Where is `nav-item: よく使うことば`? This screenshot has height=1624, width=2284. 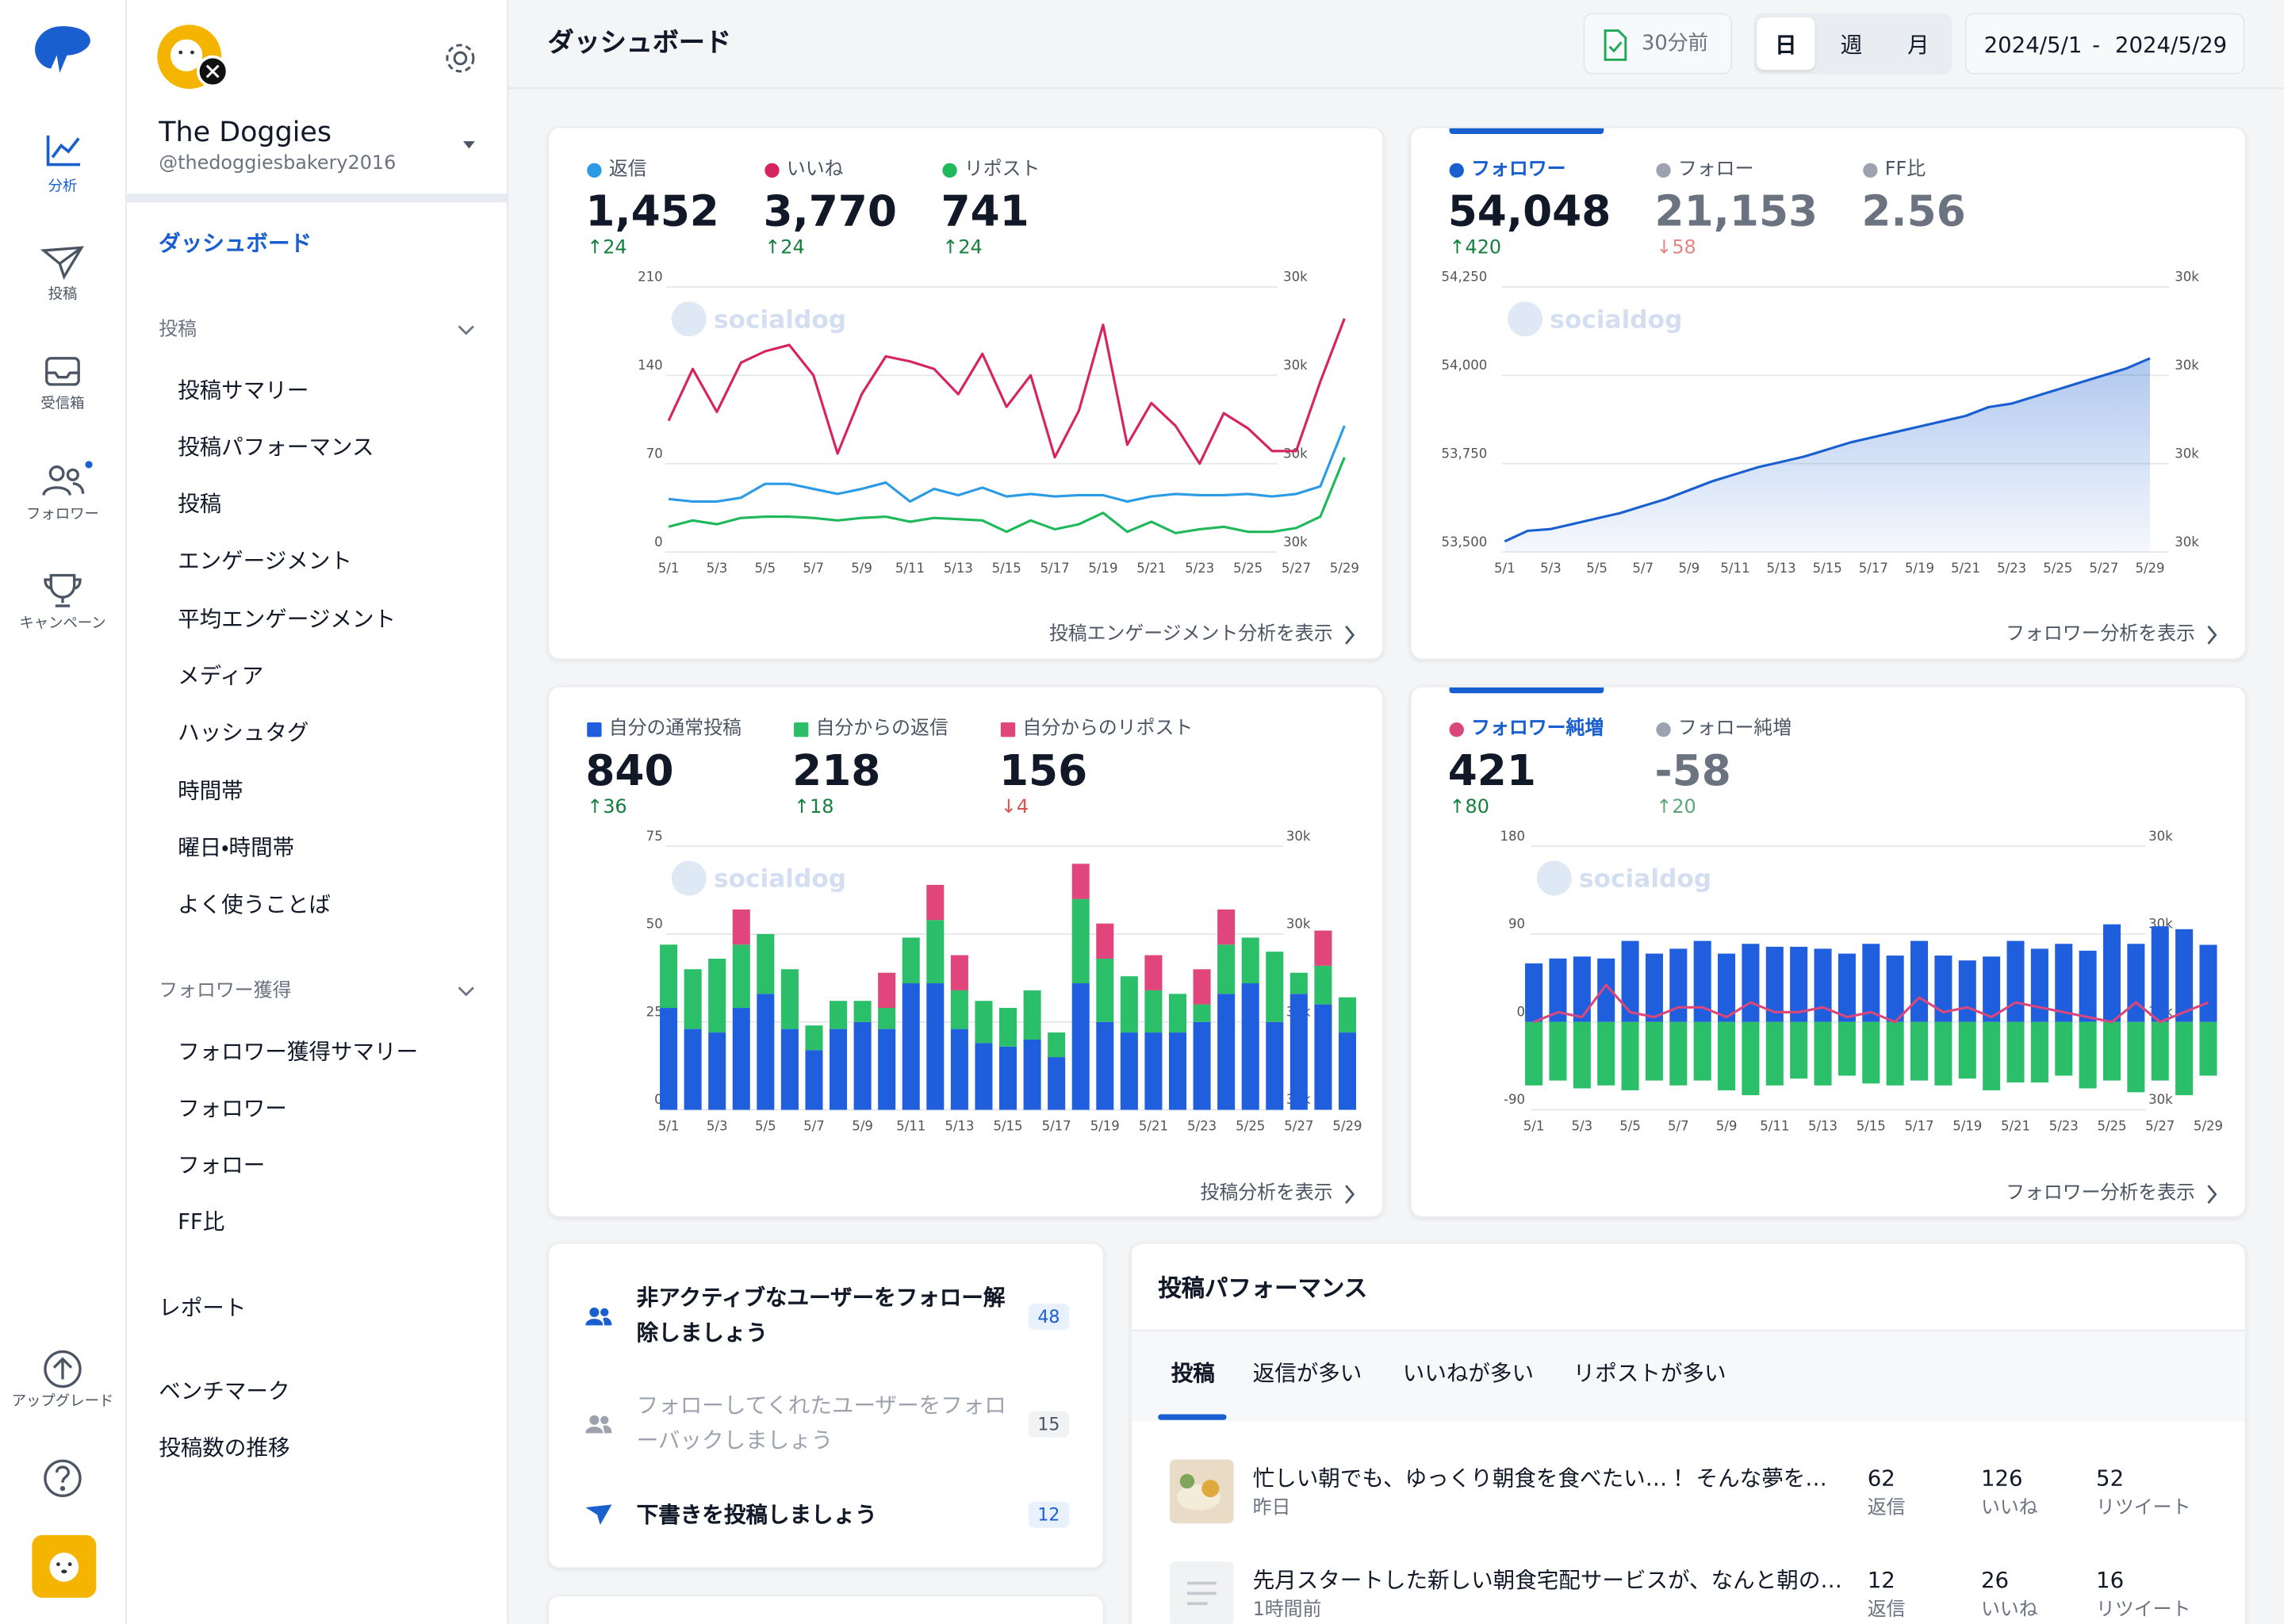
nav-item: よく使うことば is located at coordinates (254, 904).